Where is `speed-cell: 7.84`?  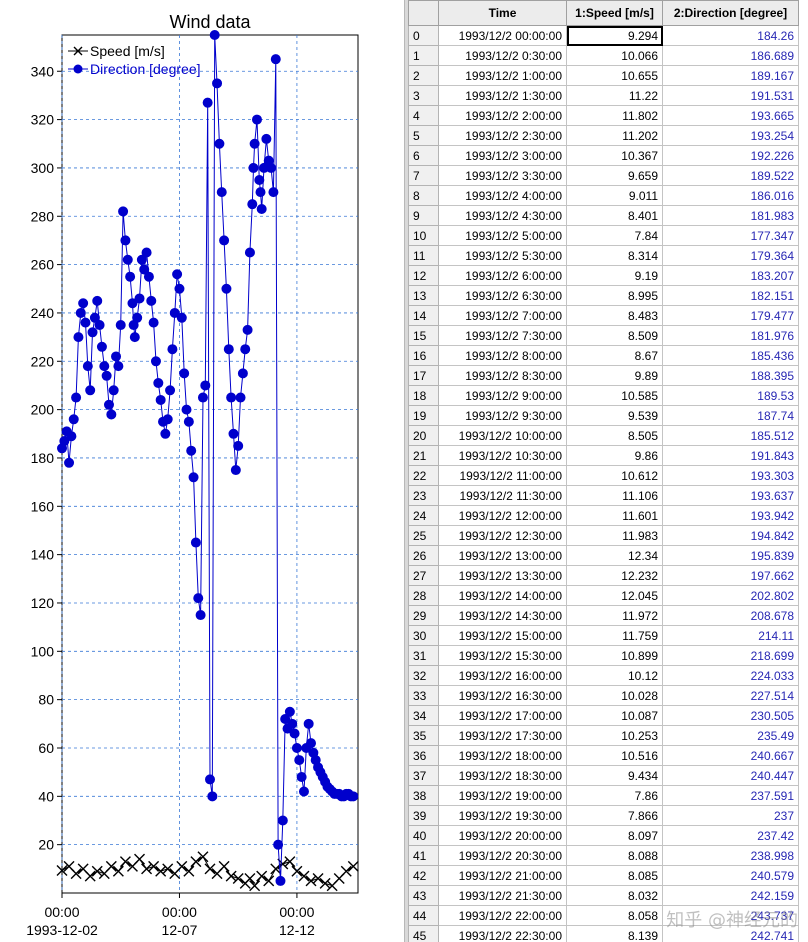 speed-cell: 7.84 is located at coordinates (614, 235).